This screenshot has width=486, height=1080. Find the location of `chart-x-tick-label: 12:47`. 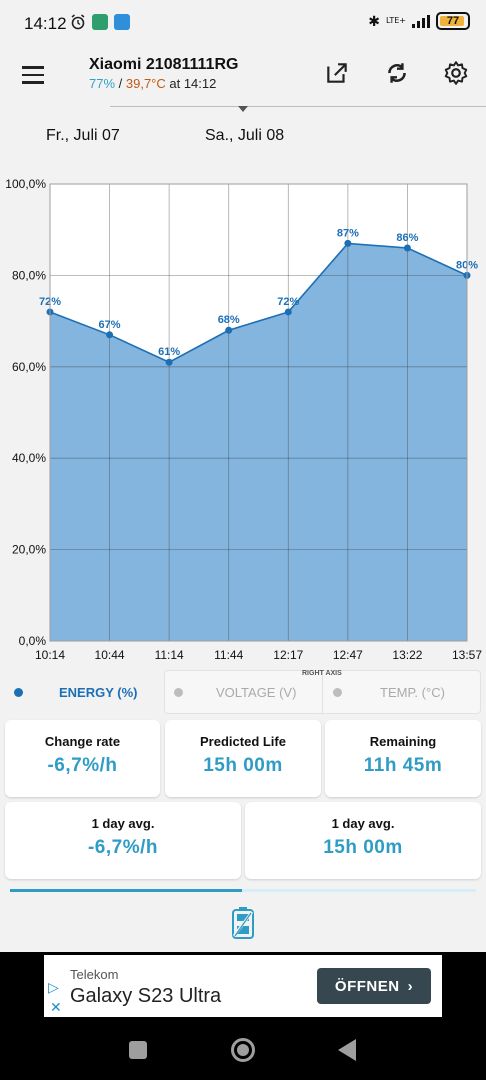

chart-x-tick-label: 12:47 is located at coordinates (348, 655).